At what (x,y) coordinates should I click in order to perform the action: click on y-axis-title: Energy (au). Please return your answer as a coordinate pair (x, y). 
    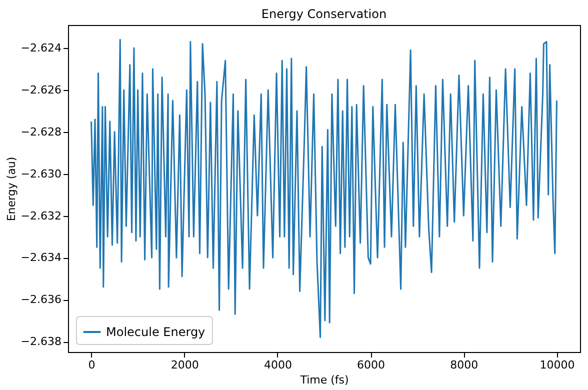
    Looking at the image, I should click on (11, 189).